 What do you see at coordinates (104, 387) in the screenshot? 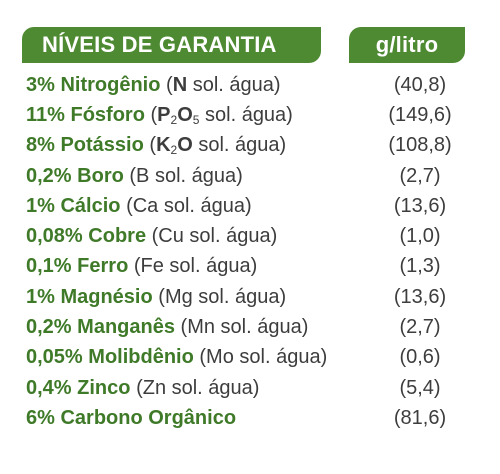
I see `nutrient-name: Zinco` at bounding box center [104, 387].